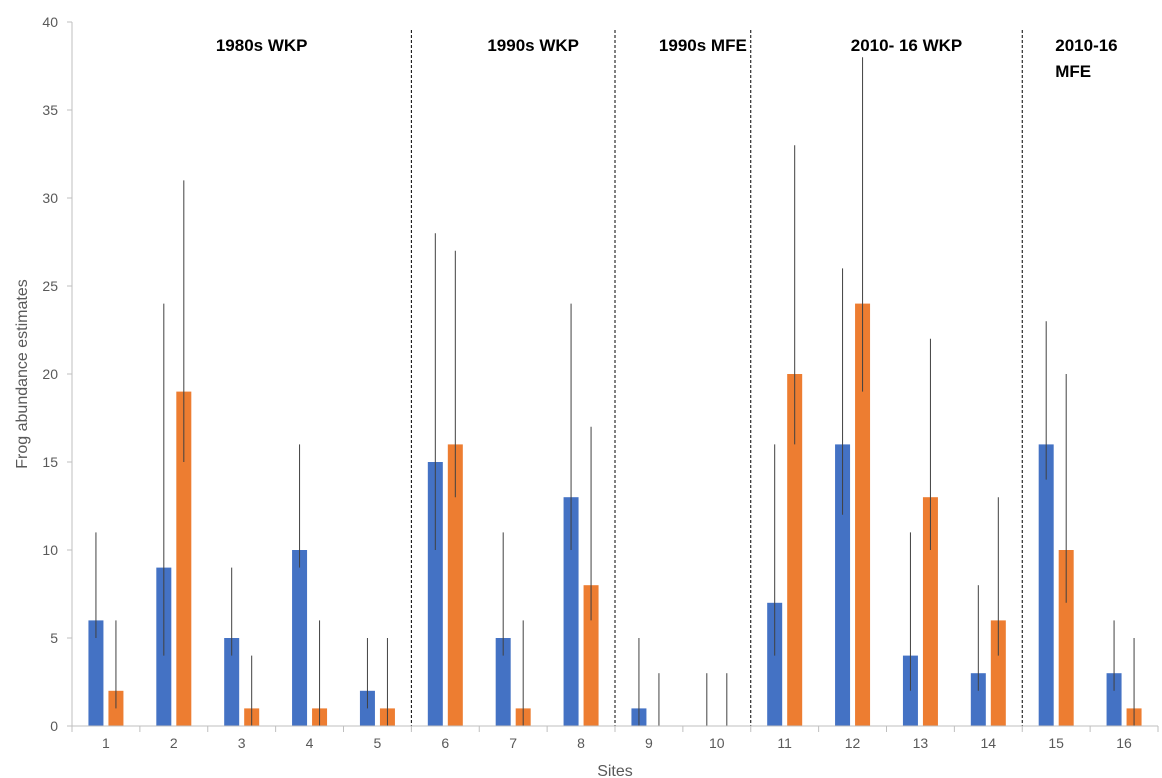  Describe the element at coordinates (262, 45) in the screenshot. I see `group-label: 1980s WKP` at that location.